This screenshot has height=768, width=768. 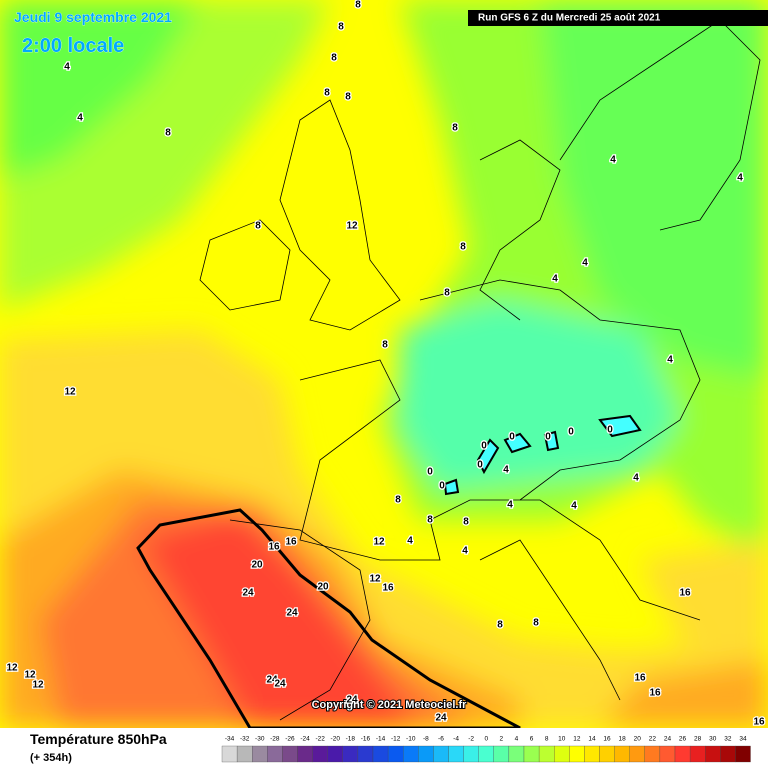 I want to click on scale-label: -16, so click(x=366, y=739).